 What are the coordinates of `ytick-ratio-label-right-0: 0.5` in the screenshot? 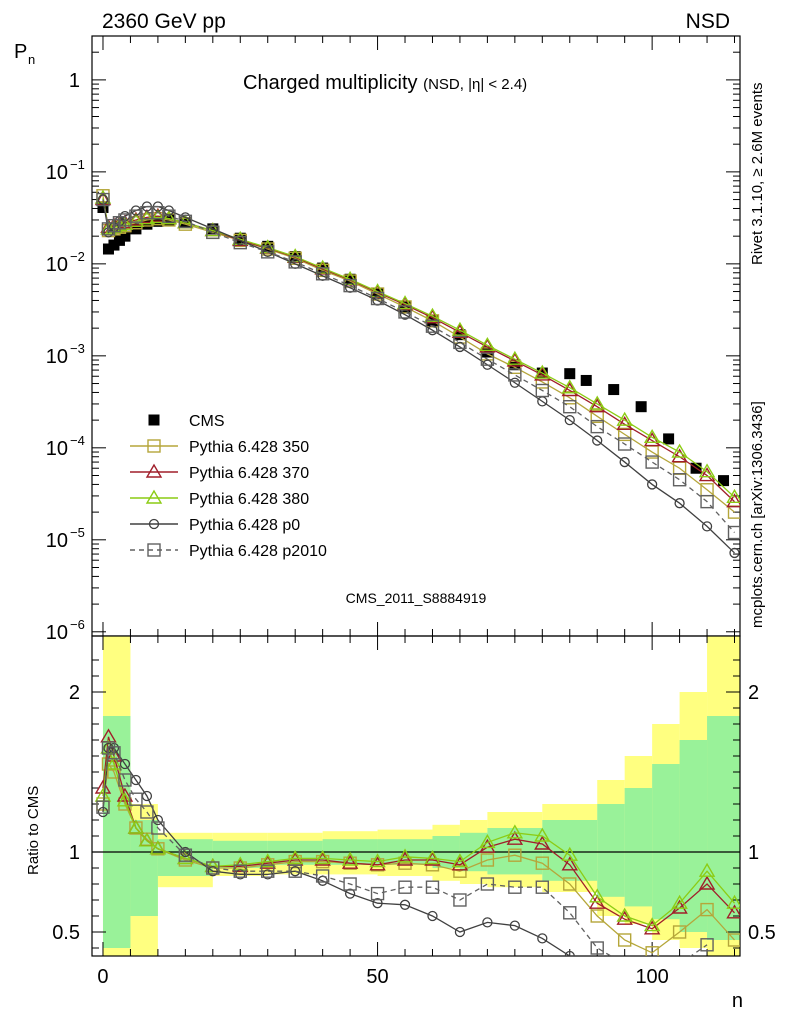 It's located at (762, 933).